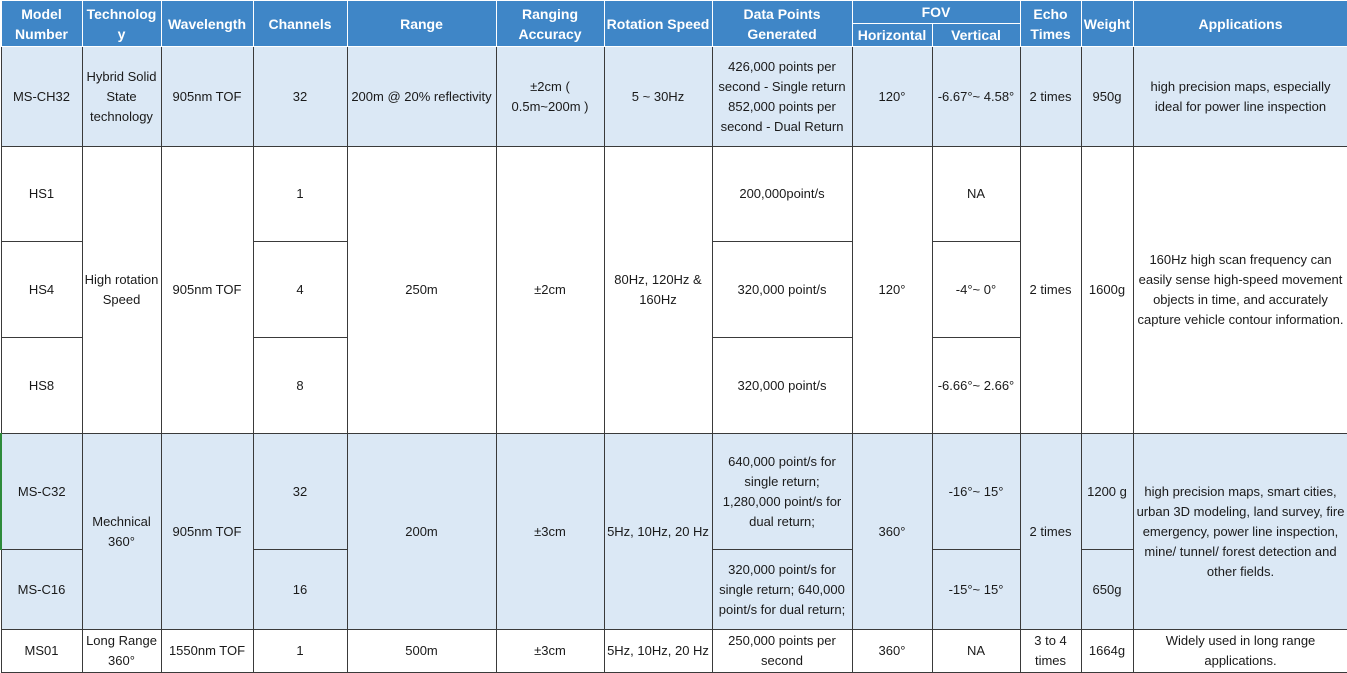 The image size is (1347, 673). Describe the element at coordinates (1107, 589) in the screenshot. I see `weight-cell: 650g` at that location.